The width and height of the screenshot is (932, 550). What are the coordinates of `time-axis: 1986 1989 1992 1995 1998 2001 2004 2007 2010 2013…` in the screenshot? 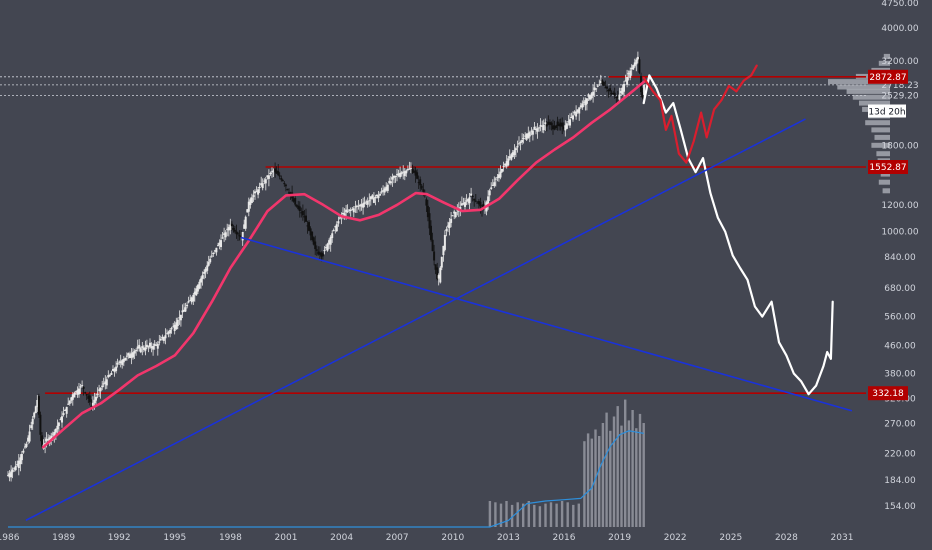 It's located at (426, 538).